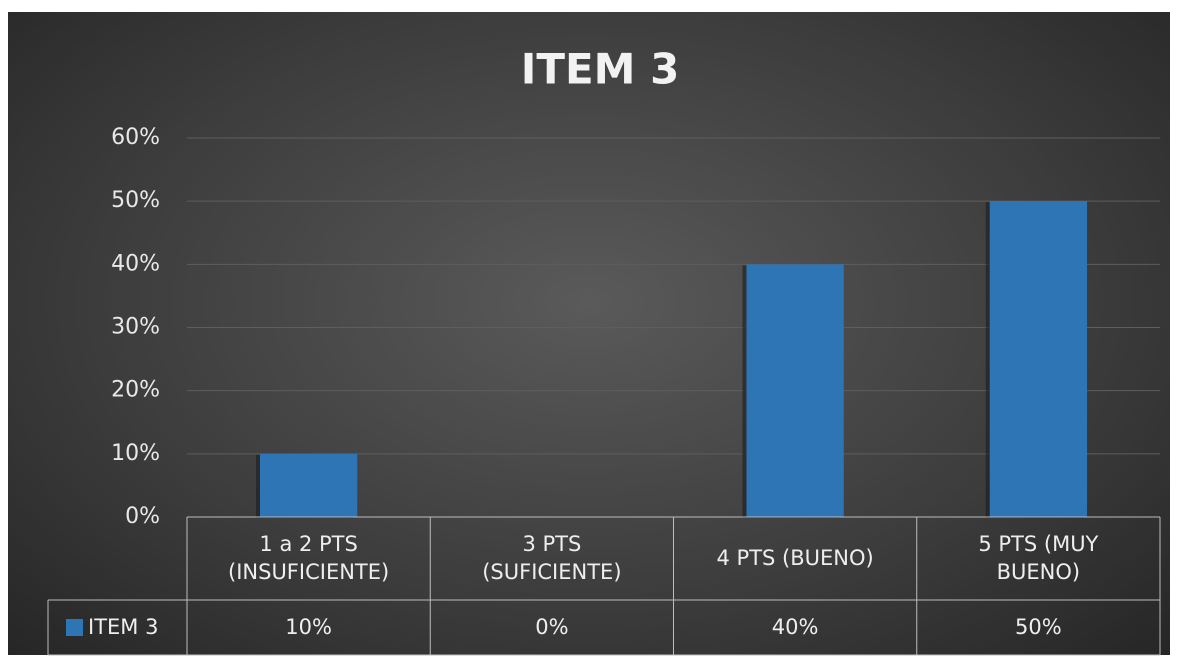 This screenshot has width=1178, height=661. I want to click on chart-title: ITEM 3, so click(600, 69).